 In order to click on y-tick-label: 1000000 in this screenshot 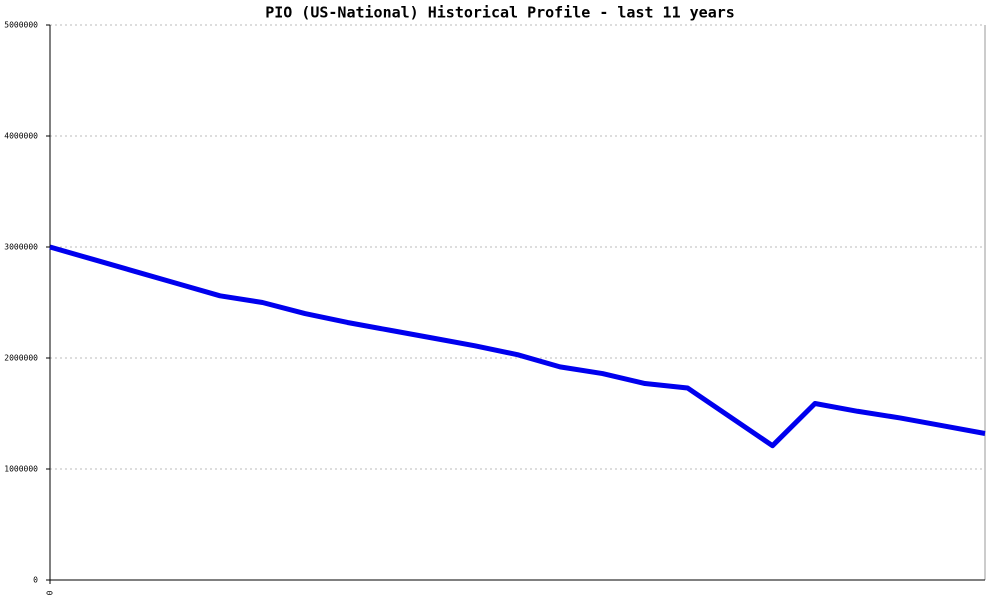, I will do `click(21, 469)`.